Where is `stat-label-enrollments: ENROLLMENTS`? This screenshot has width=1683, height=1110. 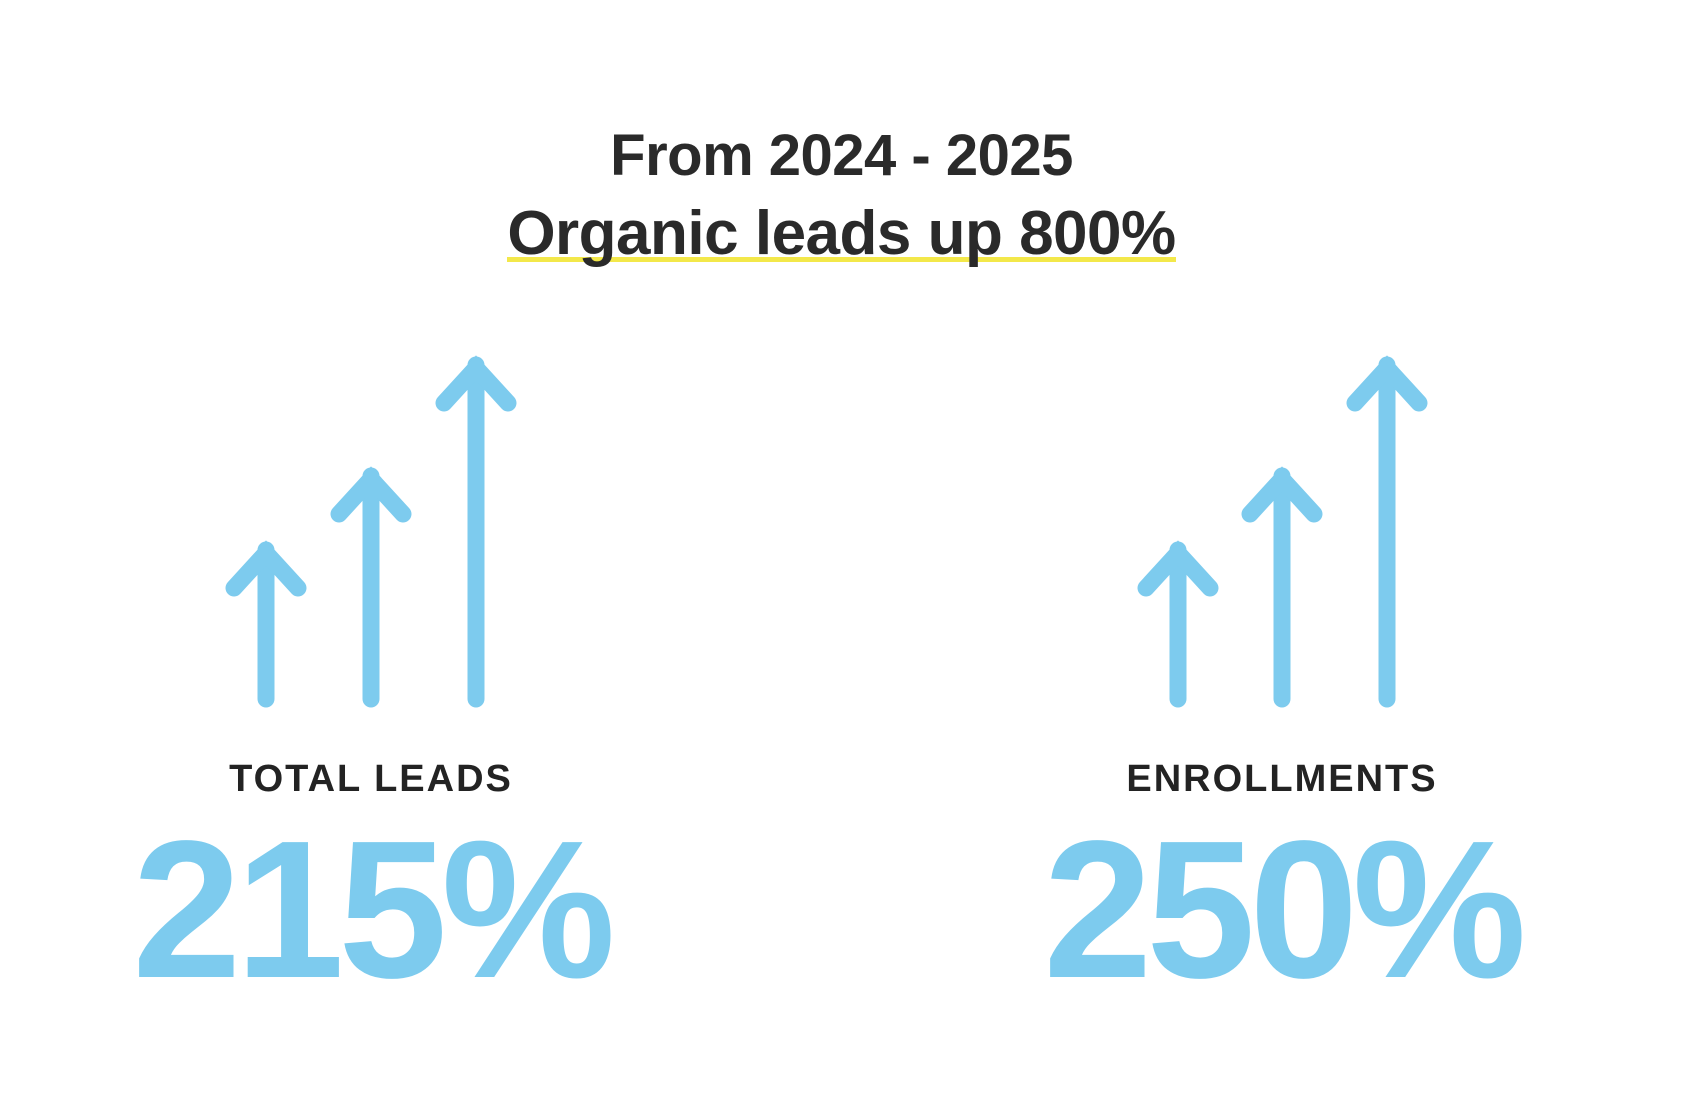 stat-label-enrollments: ENROLLMENTS is located at coordinates (1282, 779).